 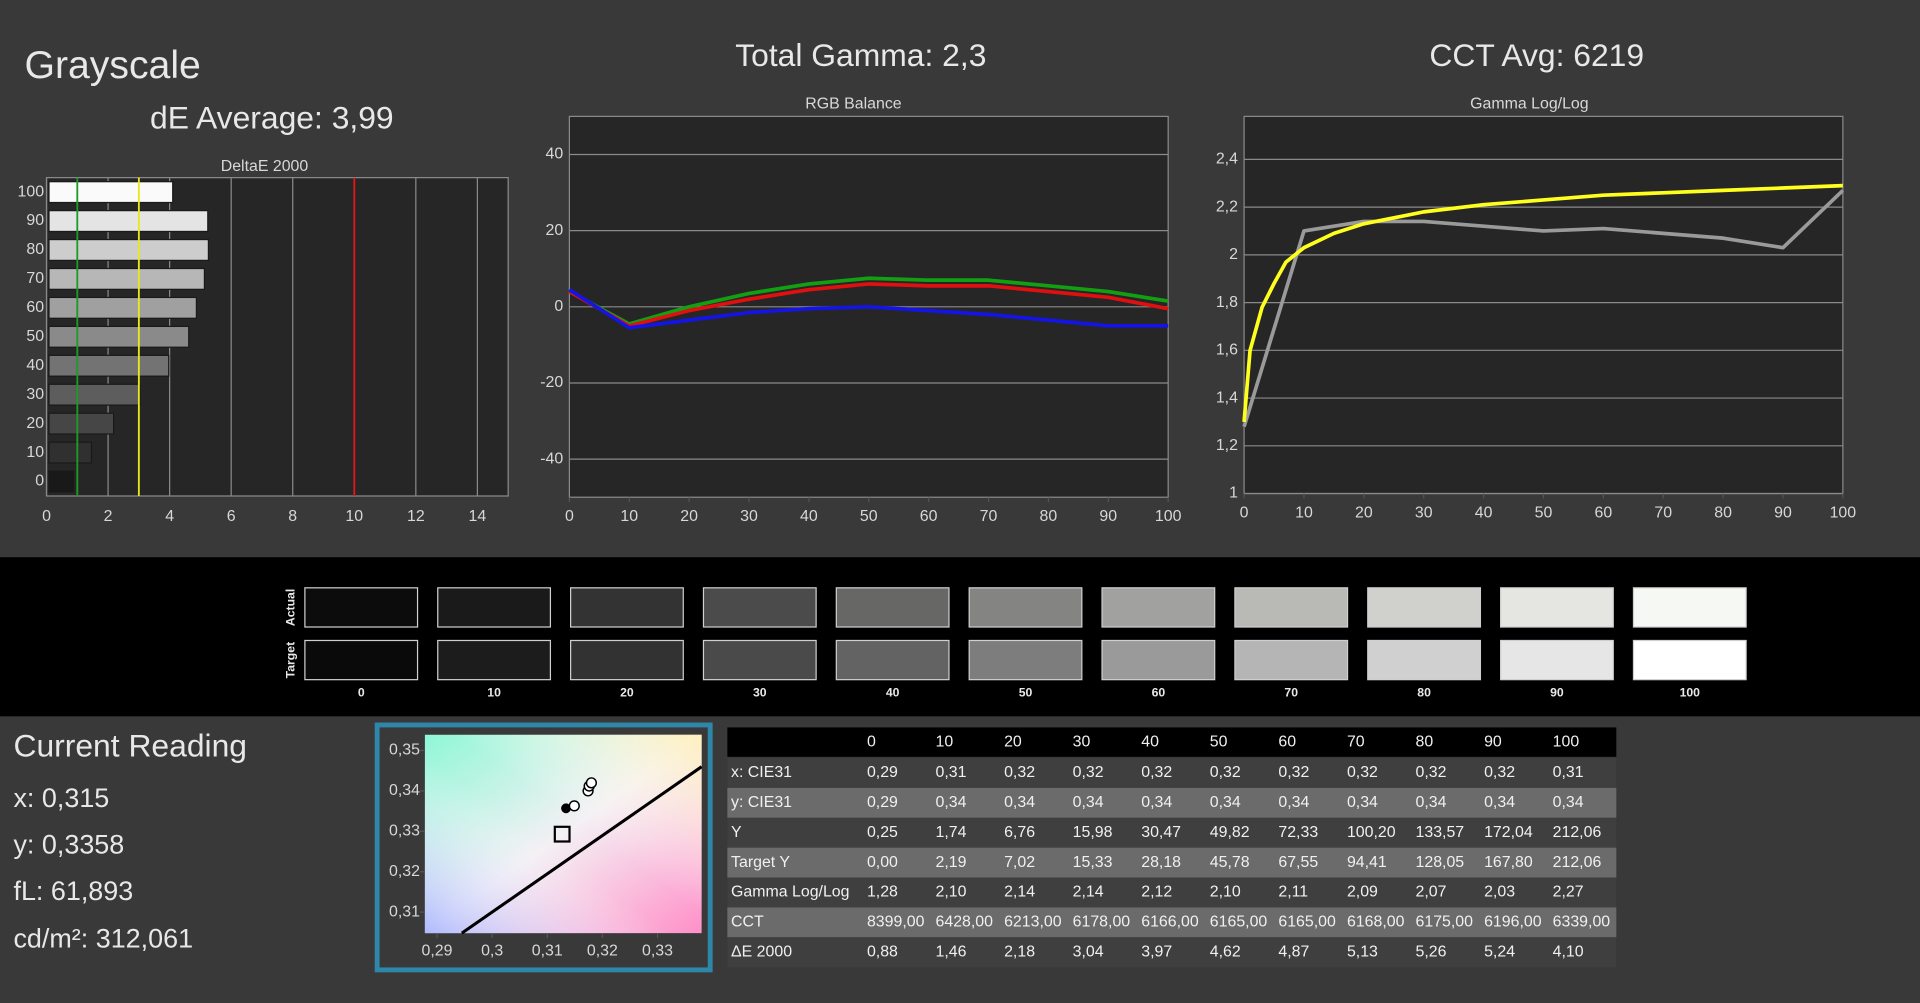 I want to click on table-cell: 67,55, so click(x=1298, y=862).